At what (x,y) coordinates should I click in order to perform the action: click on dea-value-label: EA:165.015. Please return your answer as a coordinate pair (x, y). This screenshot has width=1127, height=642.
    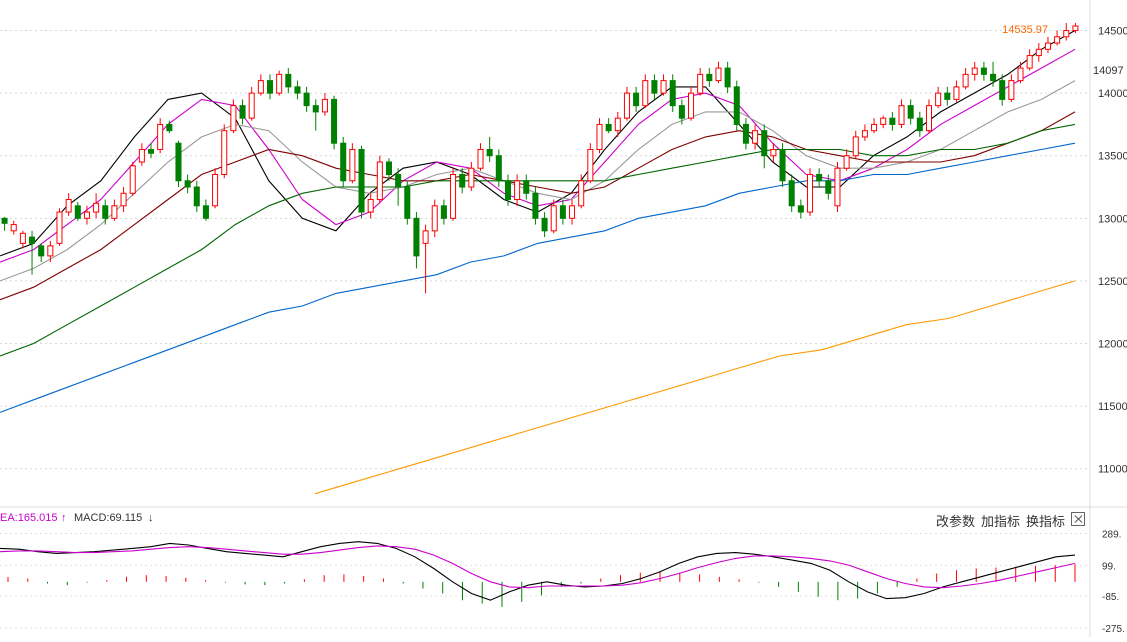
    Looking at the image, I should click on (29, 518).